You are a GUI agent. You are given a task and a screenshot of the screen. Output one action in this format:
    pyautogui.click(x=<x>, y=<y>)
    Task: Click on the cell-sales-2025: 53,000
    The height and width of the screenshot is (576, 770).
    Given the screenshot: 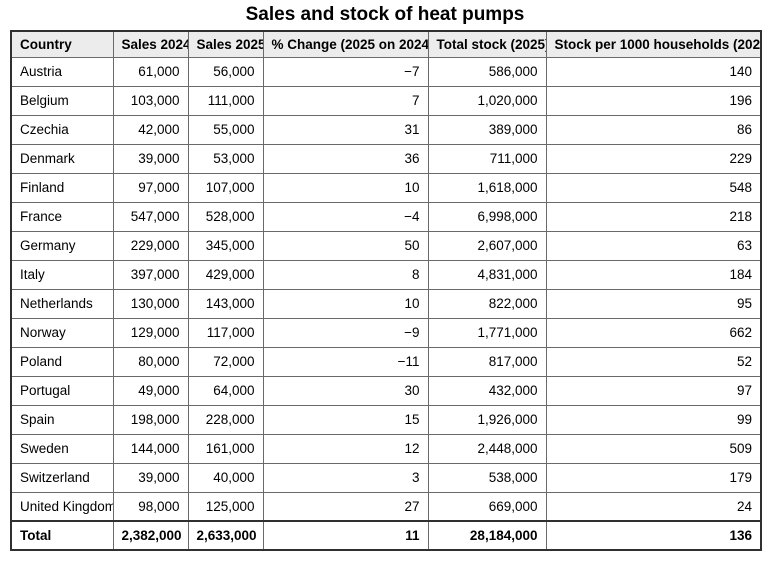 What is the action you would take?
    pyautogui.click(x=225, y=158)
    